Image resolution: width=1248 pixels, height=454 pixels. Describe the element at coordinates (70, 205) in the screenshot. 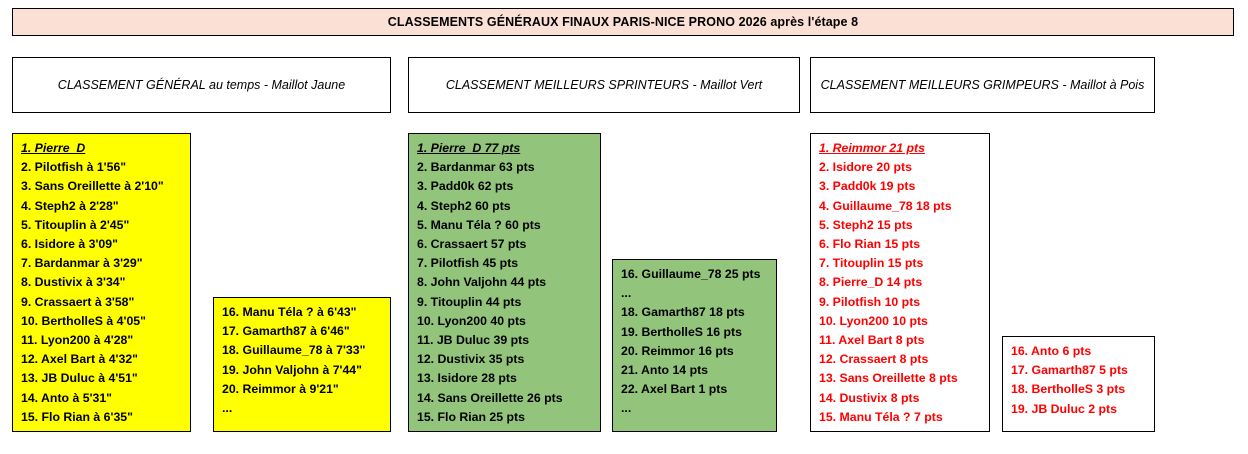

I see `ranking-row: 4. Steph2 à 2'28"` at that location.